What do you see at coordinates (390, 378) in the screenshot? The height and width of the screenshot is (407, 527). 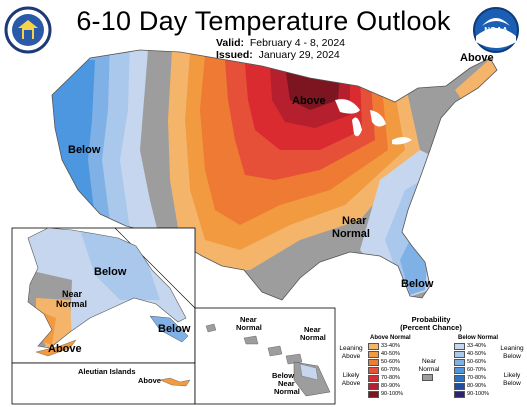 I see `legend-above-bin: 70-80%` at bounding box center [390, 378].